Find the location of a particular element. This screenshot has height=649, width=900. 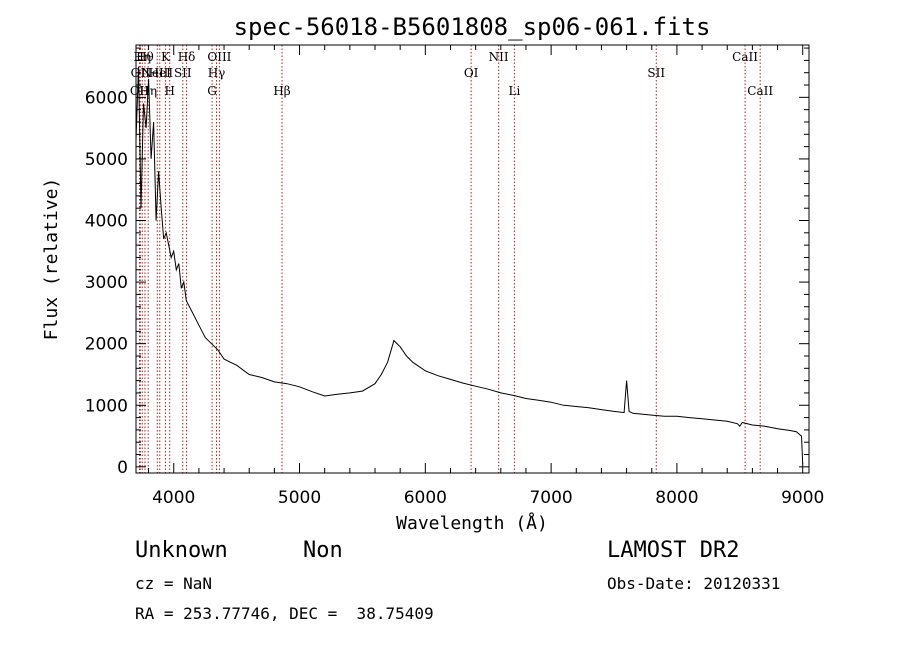

spectral-line-label: Hβ is located at coordinates (281, 91).